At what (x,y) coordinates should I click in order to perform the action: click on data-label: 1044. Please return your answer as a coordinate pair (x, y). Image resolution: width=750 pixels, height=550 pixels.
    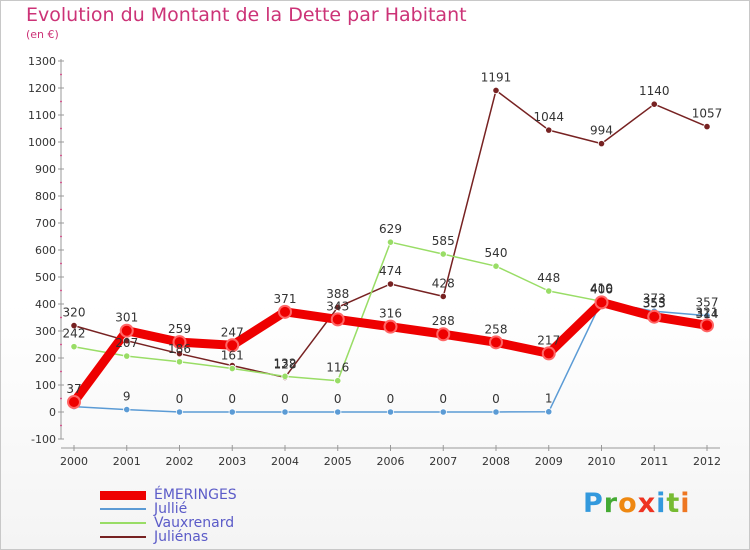
    Looking at the image, I should click on (548, 117).